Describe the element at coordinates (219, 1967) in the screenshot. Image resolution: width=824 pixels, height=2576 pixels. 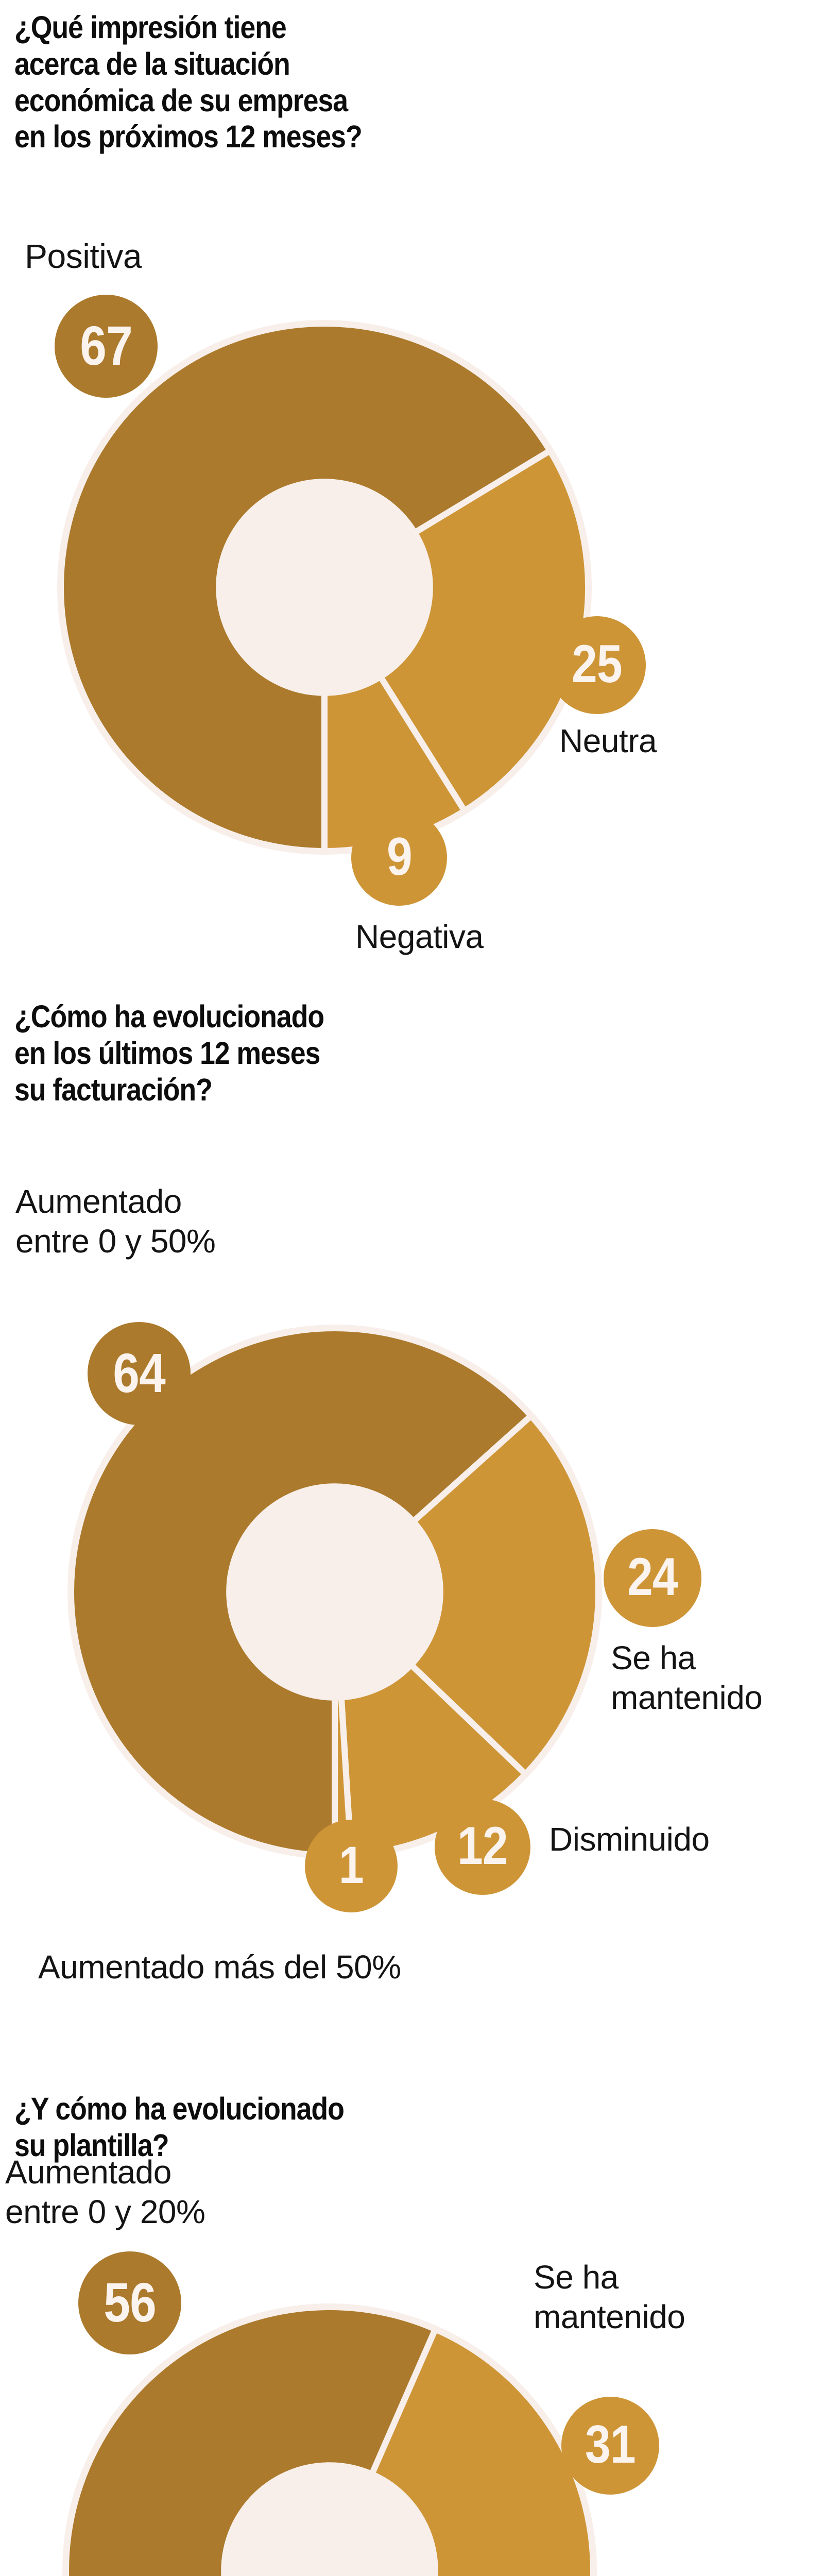
I see `label-aumentado-mas-50: Aumentado más del 50%` at that location.